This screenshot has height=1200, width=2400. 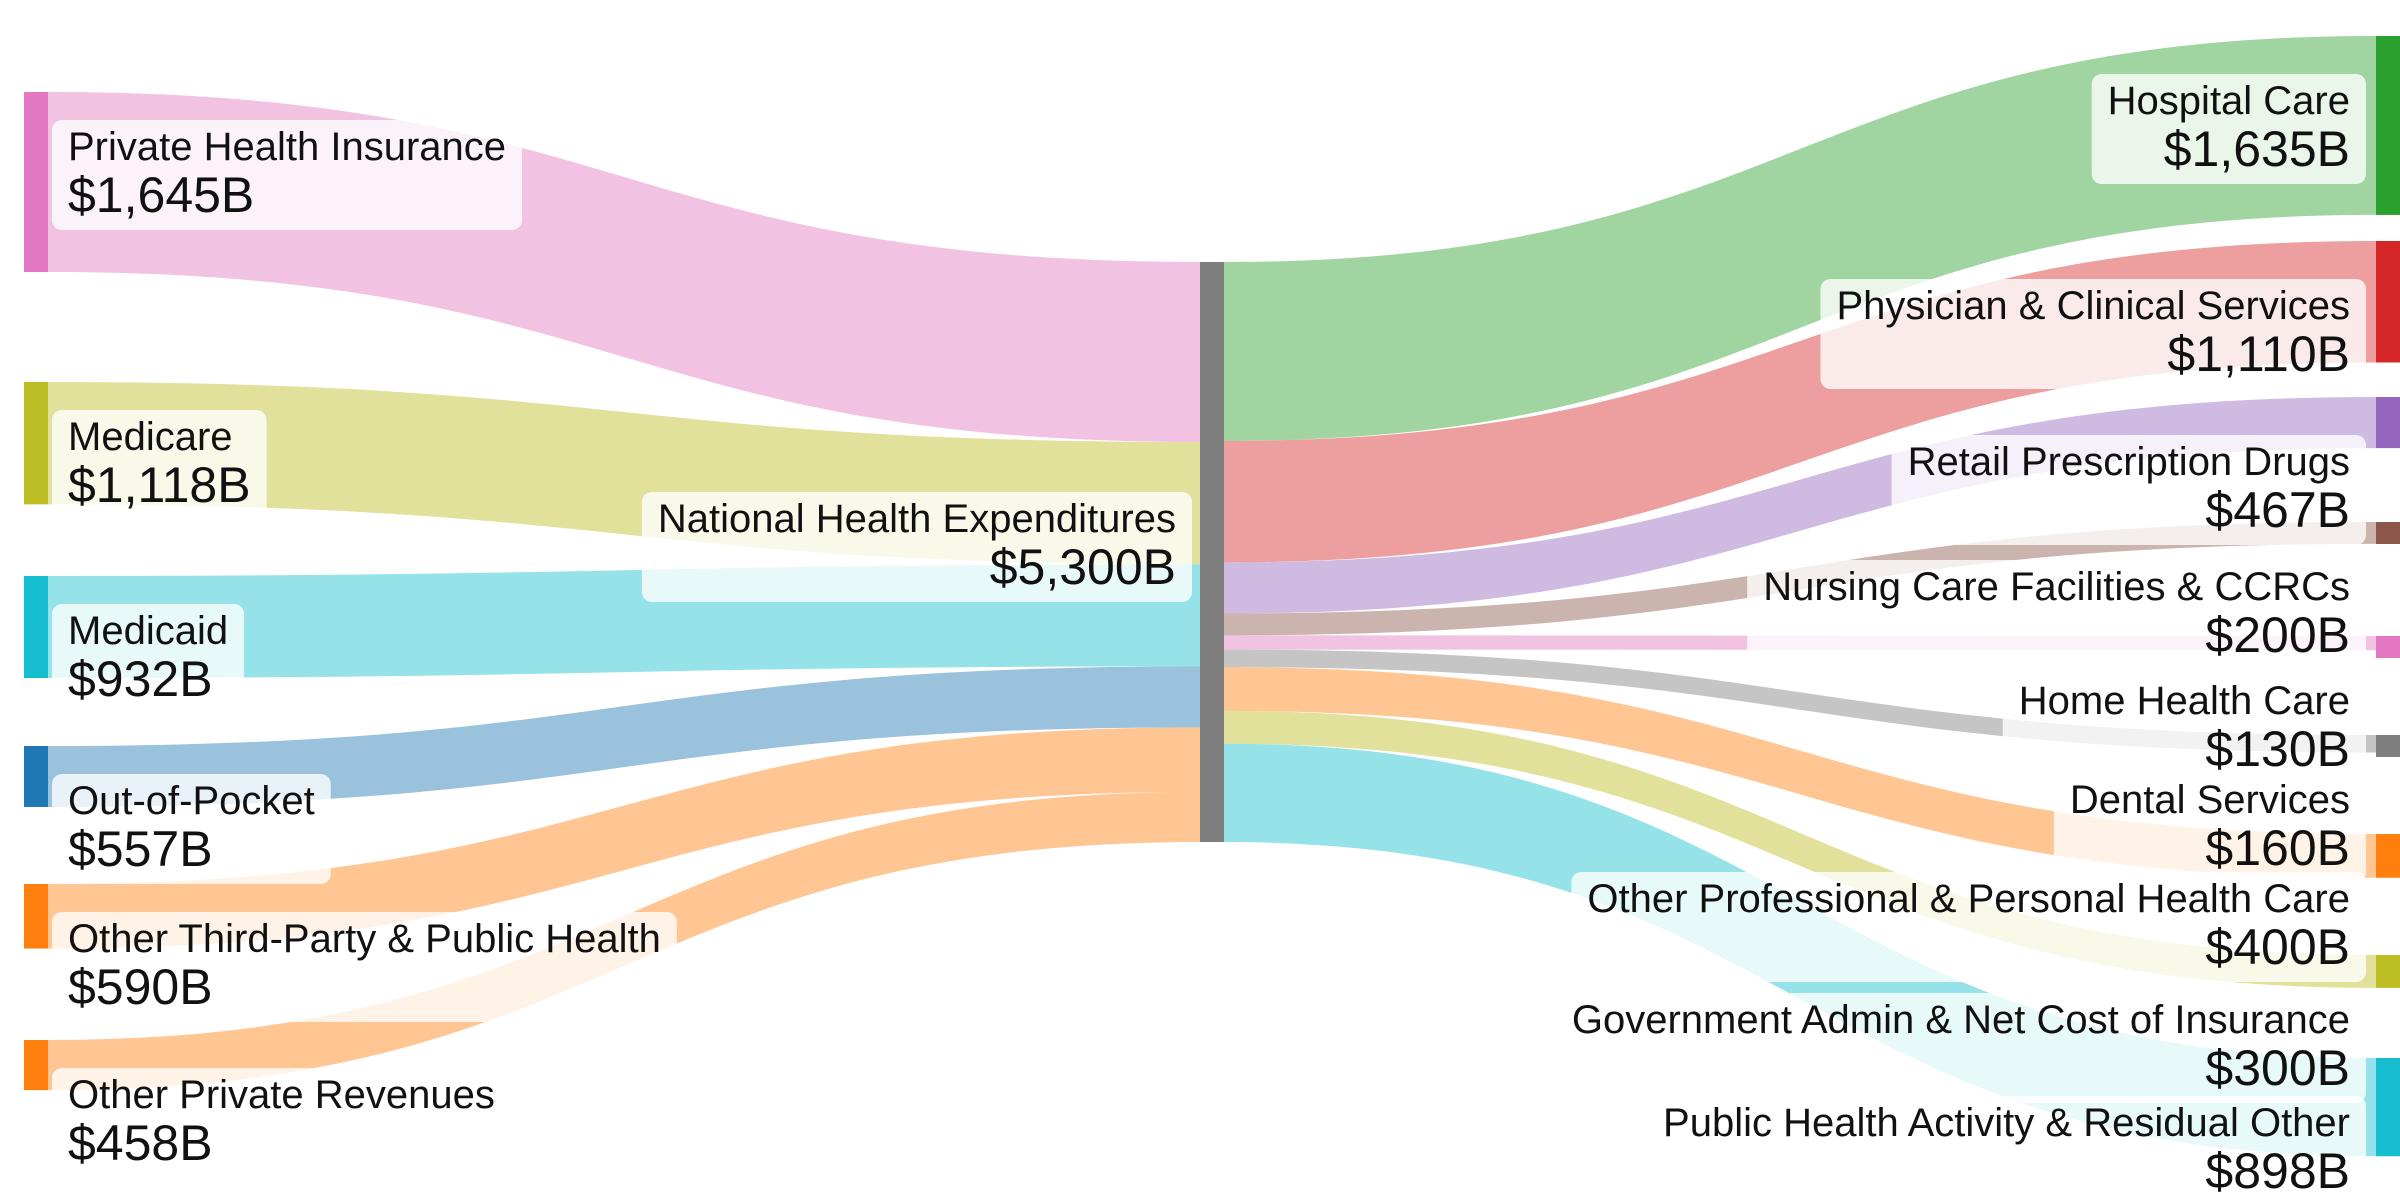 What do you see at coordinates (191, 801) in the screenshot?
I see `label-name: Out-of-Pocket` at bounding box center [191, 801].